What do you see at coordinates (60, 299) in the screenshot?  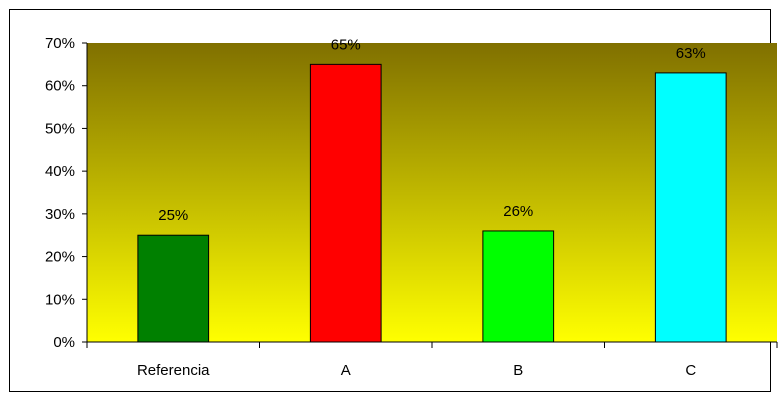 I see `y-tick-label: 10%` at bounding box center [60, 299].